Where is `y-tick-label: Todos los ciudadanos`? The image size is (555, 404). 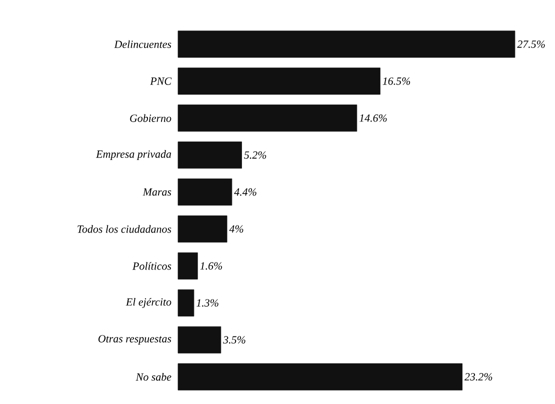
y-tick-label: Todos los ciudadanos is located at coordinates (125, 229).